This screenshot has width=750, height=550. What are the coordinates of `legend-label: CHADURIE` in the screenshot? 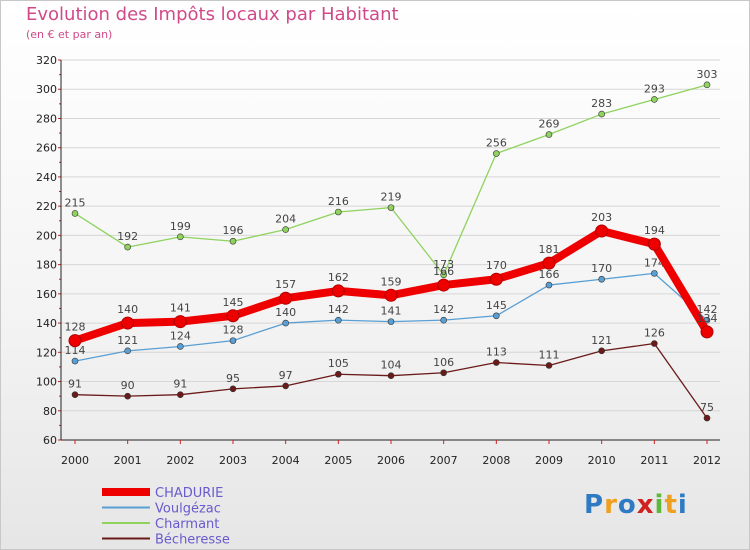 It's located at (189, 493).